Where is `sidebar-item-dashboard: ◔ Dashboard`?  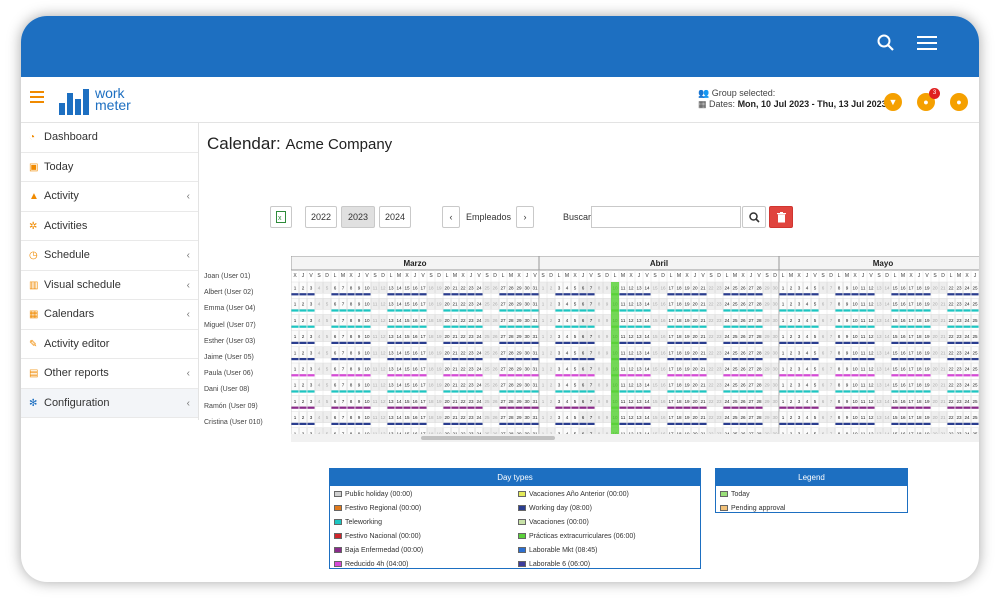 sidebar-item-dashboard: ◔ Dashboard is located at coordinates (109, 138).